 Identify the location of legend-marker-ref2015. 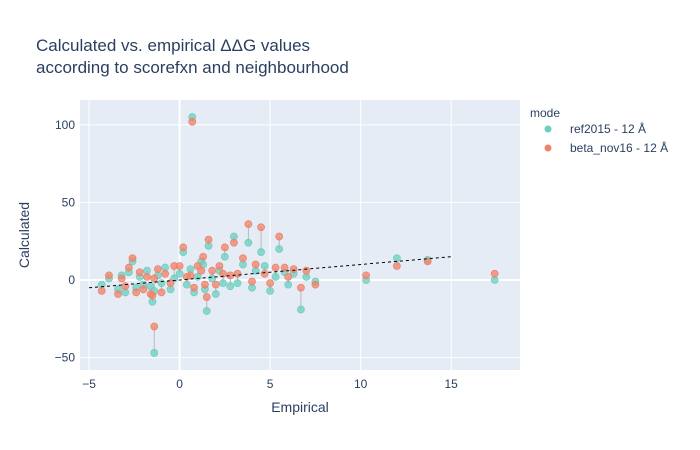
(548, 129).